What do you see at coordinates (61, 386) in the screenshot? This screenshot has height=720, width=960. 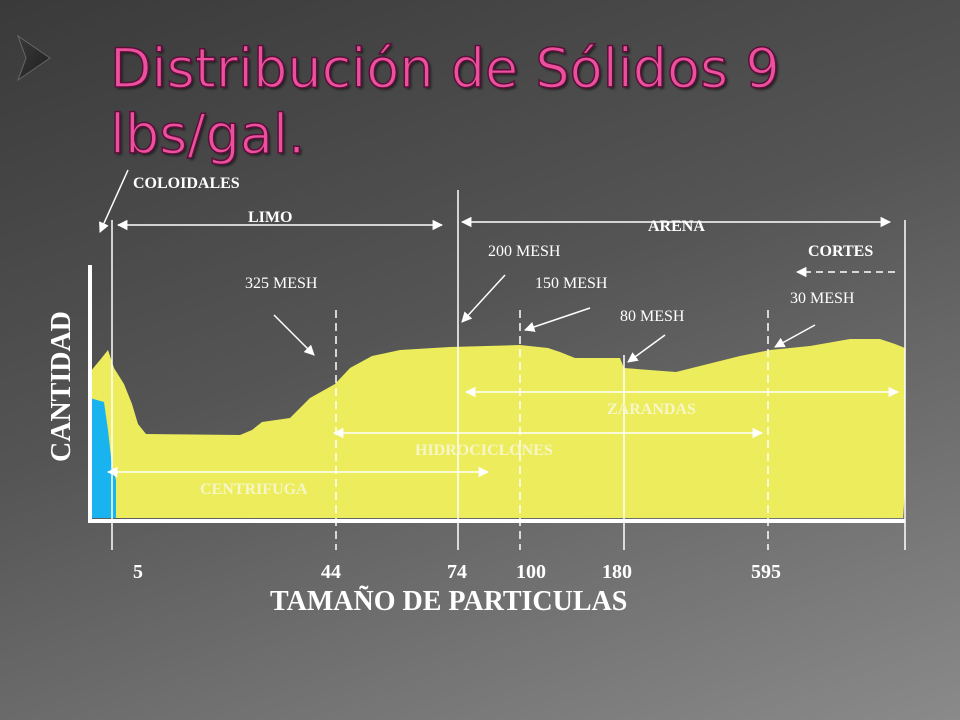 I see `y-axis-label: CANTIDAD` at bounding box center [61, 386].